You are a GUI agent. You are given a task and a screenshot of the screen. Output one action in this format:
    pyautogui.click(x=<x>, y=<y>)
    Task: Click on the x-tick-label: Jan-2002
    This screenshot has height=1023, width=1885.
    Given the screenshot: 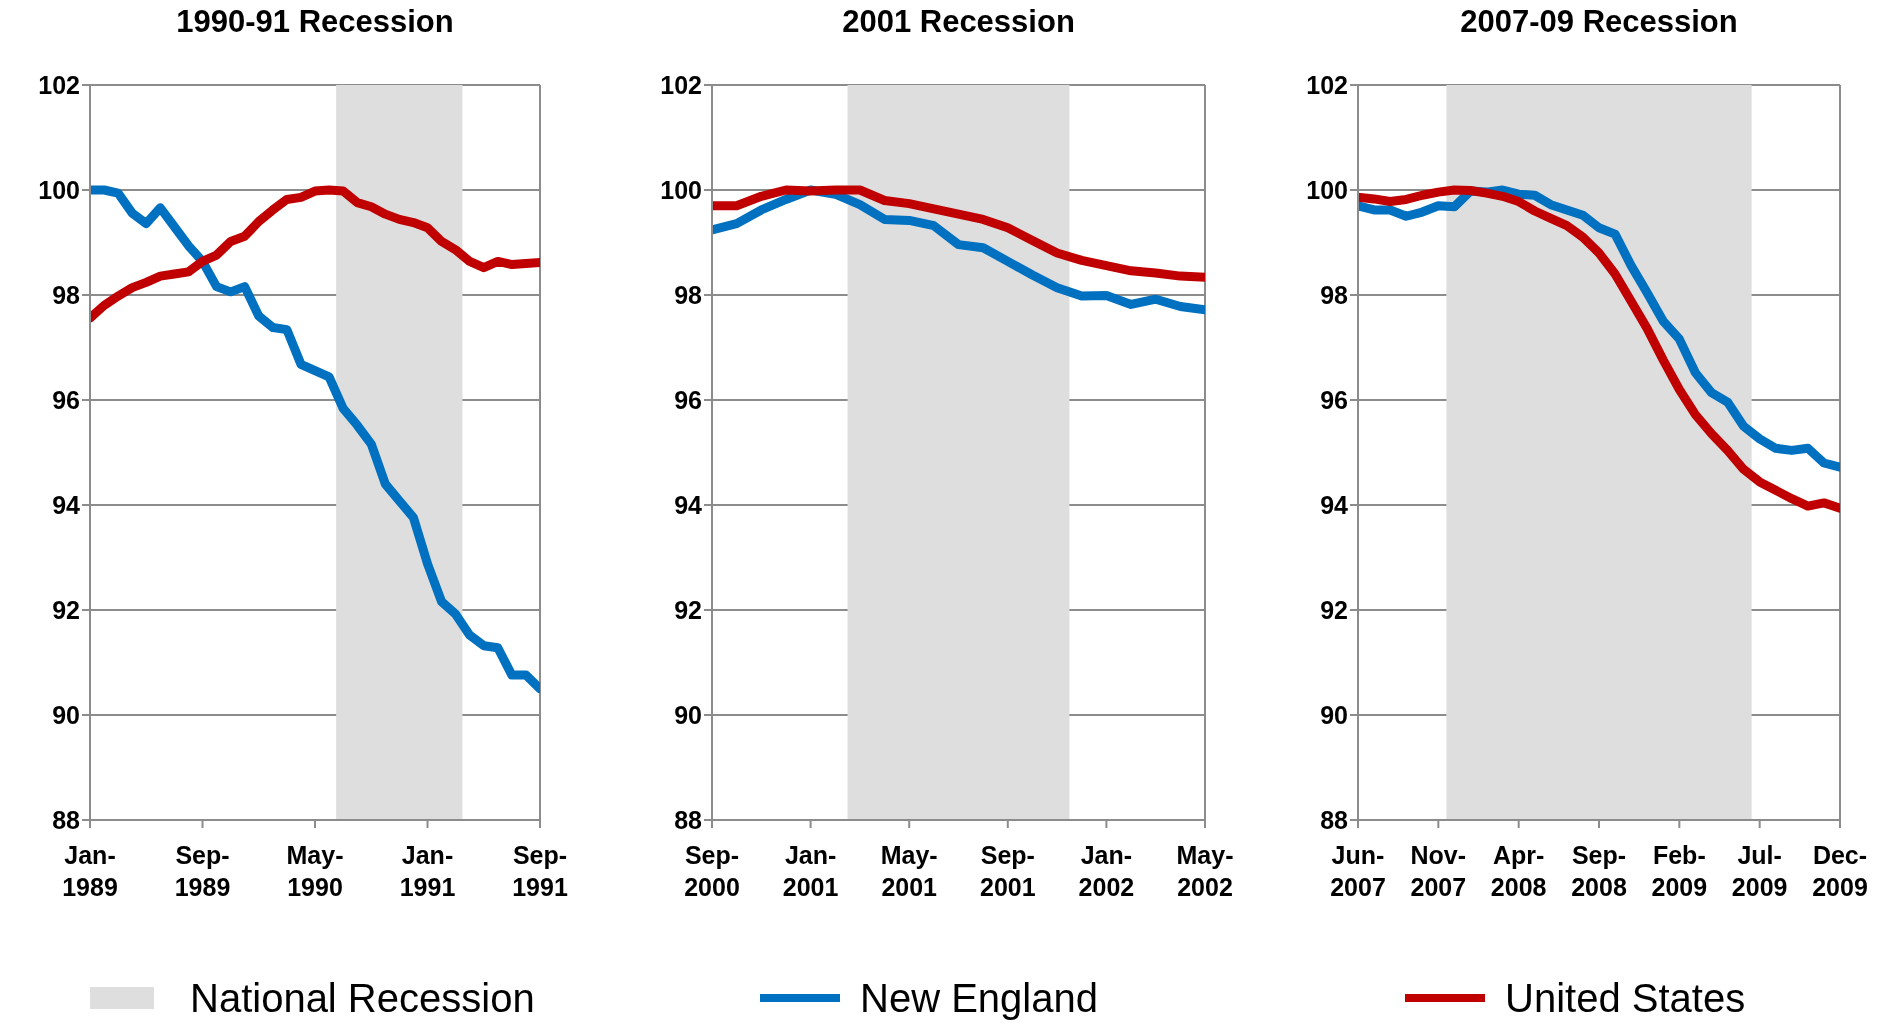 What is the action you would take?
    pyautogui.click(x=1106, y=871)
    